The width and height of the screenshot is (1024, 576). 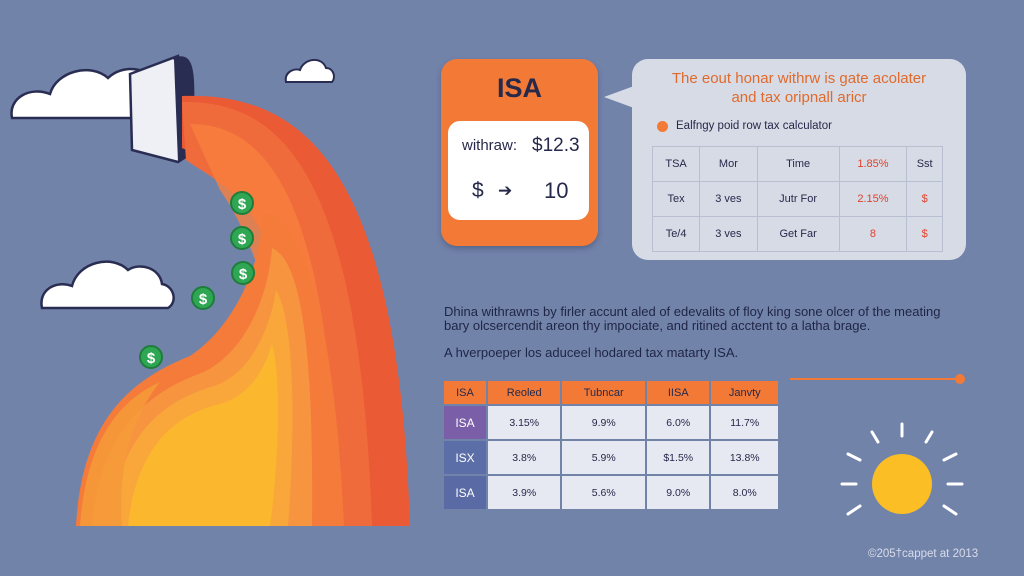 What do you see at coordinates (465, 457) in the screenshot?
I see `row-label: ISX` at bounding box center [465, 457].